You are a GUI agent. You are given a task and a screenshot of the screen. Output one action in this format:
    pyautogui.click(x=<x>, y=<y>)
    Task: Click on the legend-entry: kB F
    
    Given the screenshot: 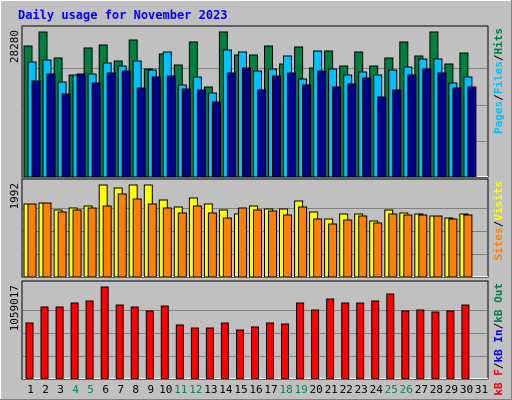 What is the action you would take?
    pyautogui.click(x=498, y=382)
    